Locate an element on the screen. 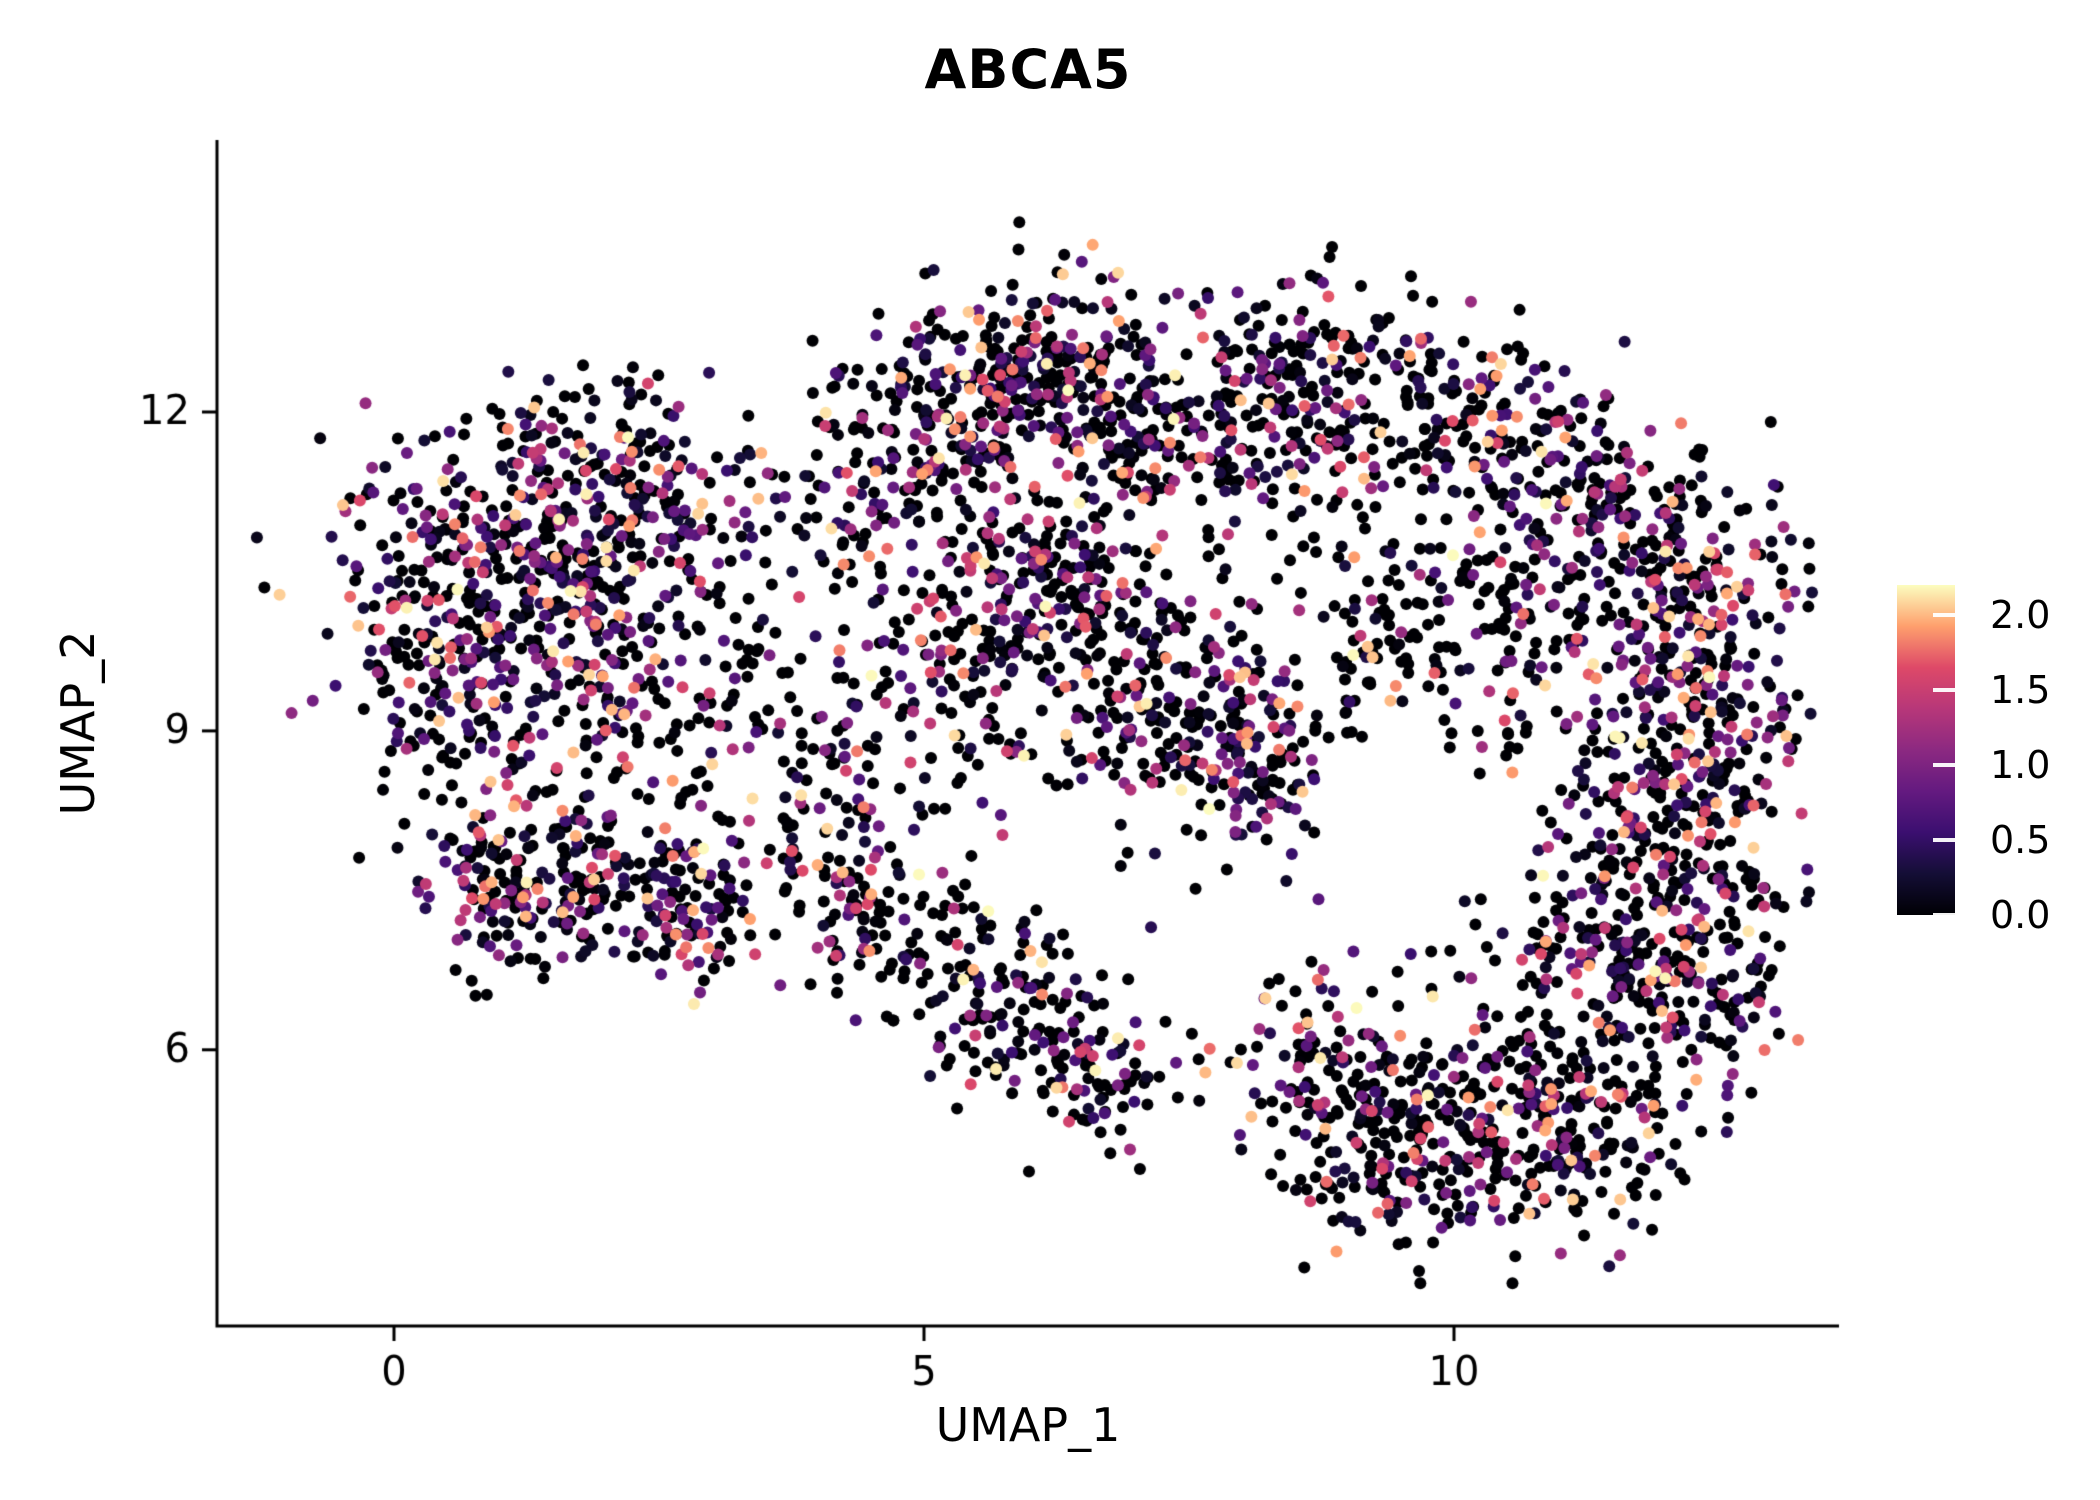 The image size is (2100, 1500). y-axis-label: UMAP_2 is located at coordinates (78, 723).